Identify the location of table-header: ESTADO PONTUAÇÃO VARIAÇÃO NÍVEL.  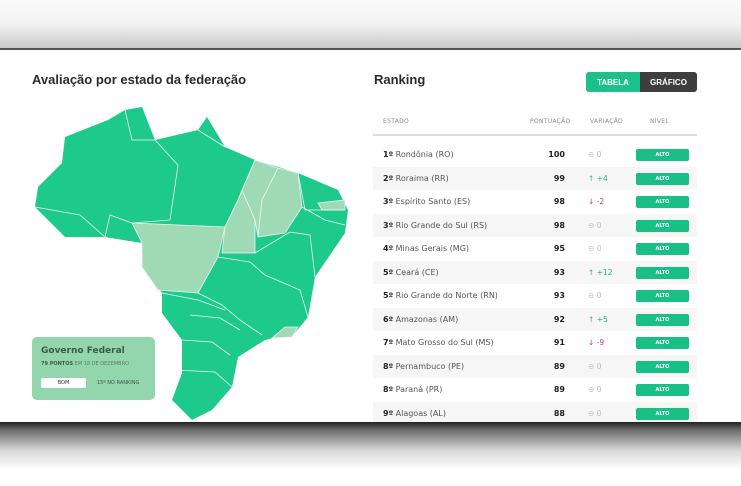
(535, 125).